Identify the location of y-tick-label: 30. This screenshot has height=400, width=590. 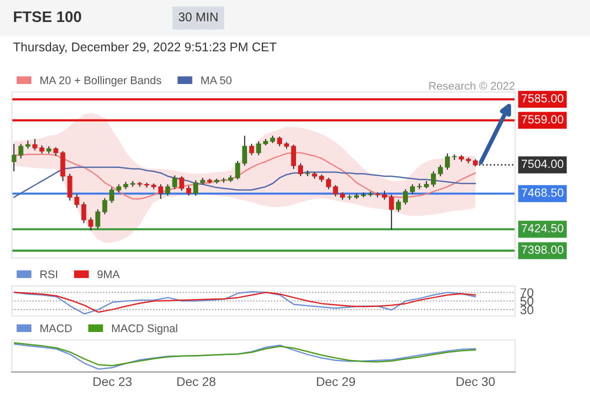
(527, 309).